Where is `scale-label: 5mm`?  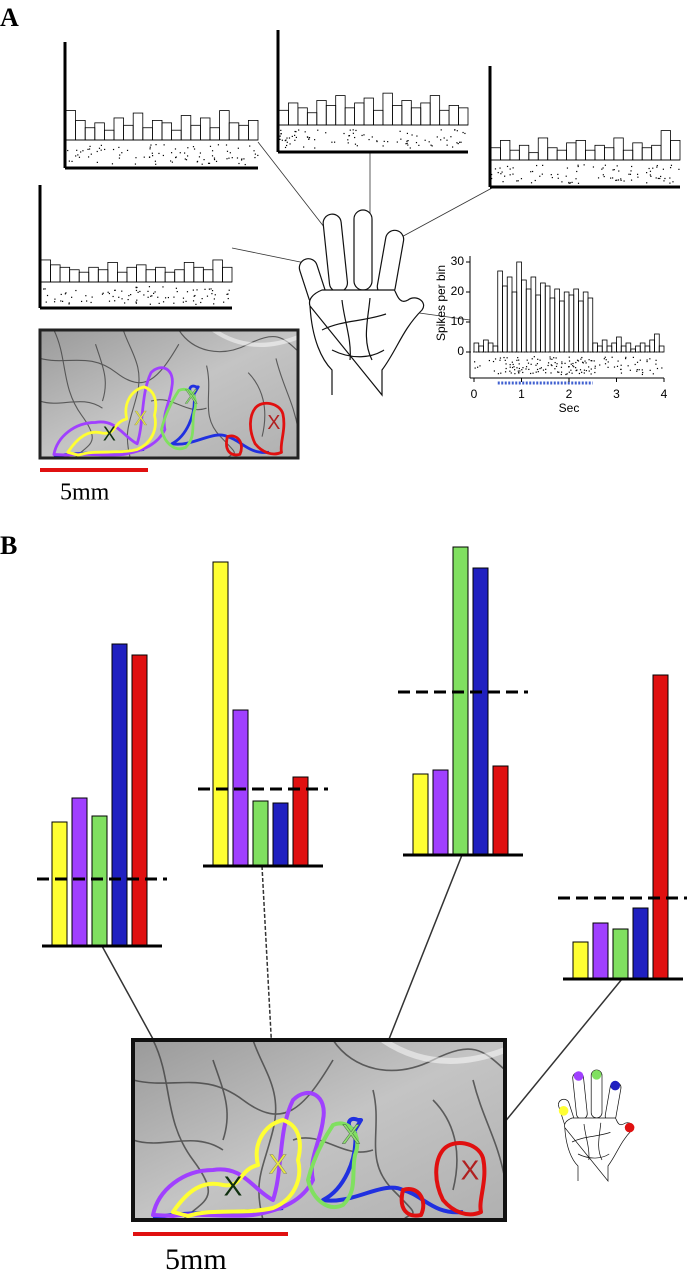
scale-label: 5mm is located at coordinates (196, 1259).